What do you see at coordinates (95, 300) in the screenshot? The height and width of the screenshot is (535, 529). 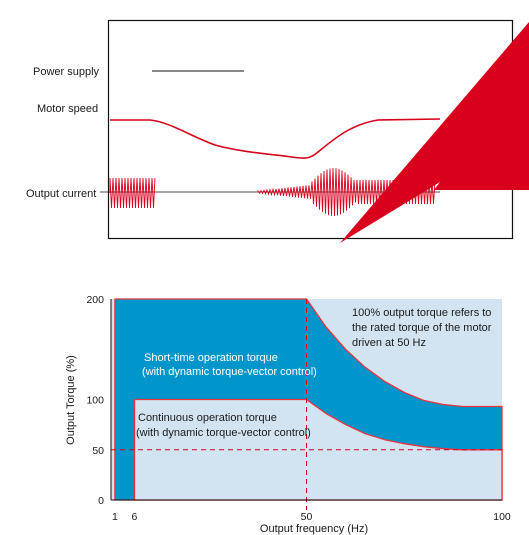 I see `y-tick-label-200: 200` at bounding box center [95, 300].